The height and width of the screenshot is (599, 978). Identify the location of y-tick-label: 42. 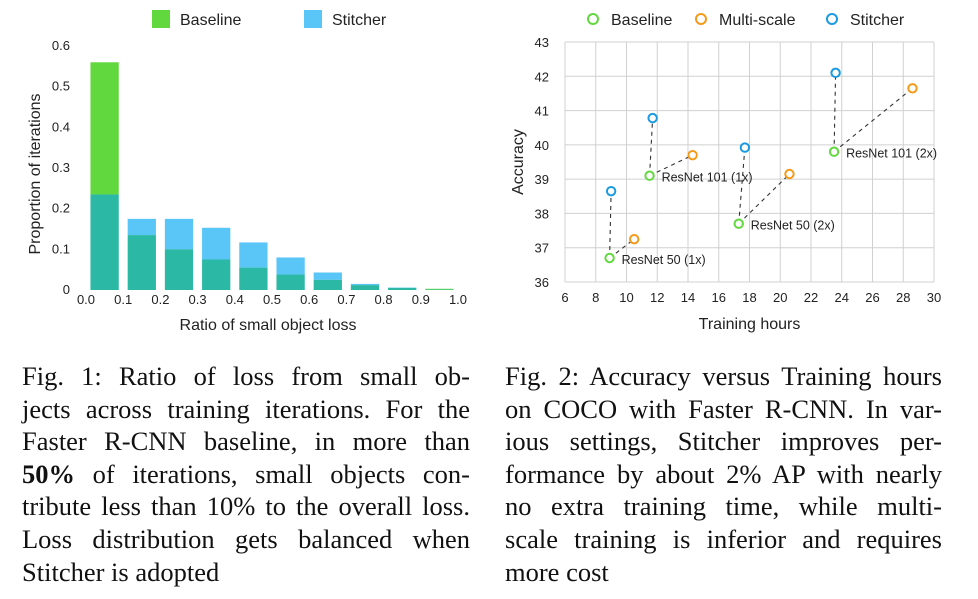
(542, 76).